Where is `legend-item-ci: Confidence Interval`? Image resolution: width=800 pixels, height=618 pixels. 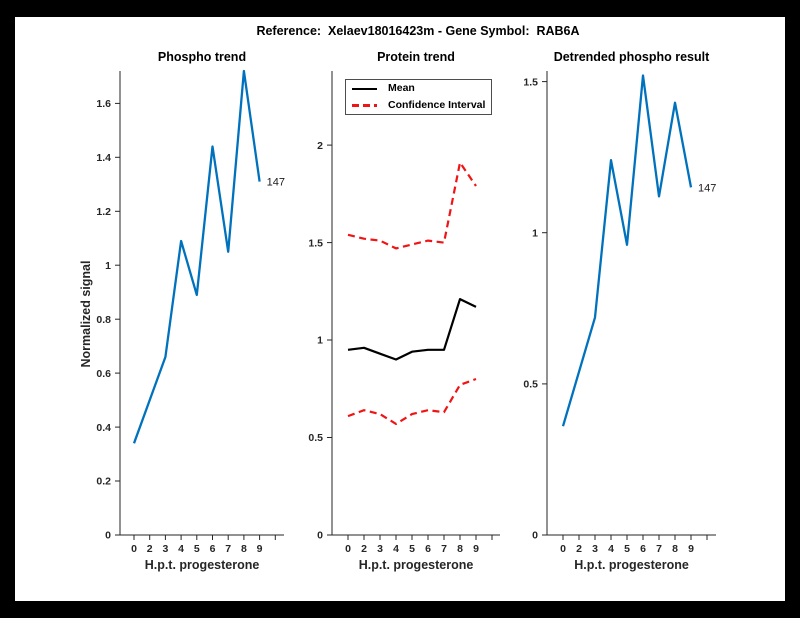
legend-item-ci: Confidence Interval is located at coordinates (418, 105).